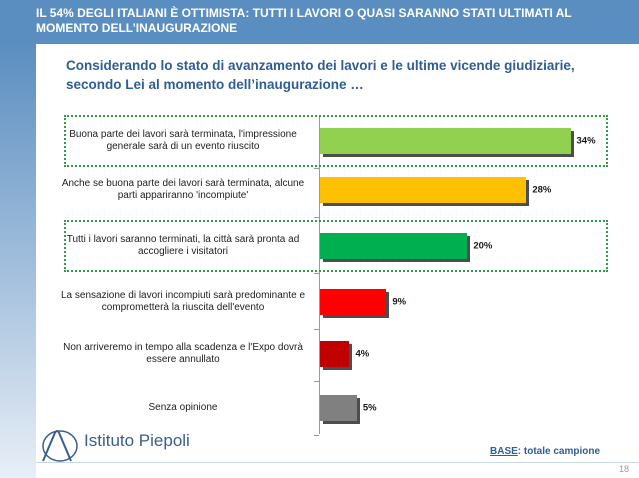 The image size is (639, 478). I want to click on page-number: 18, so click(623, 469).